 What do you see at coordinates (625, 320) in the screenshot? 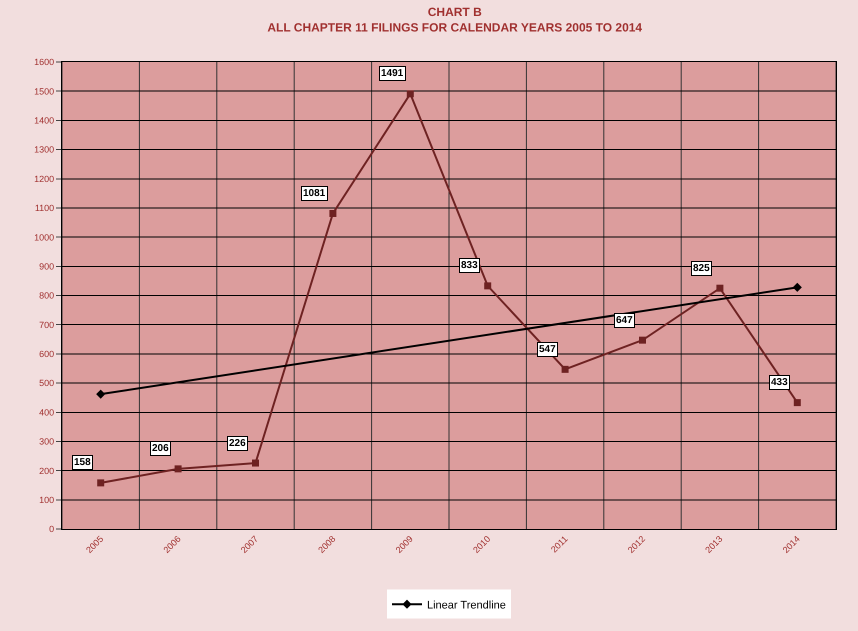
I see `data-label: 647` at bounding box center [625, 320].